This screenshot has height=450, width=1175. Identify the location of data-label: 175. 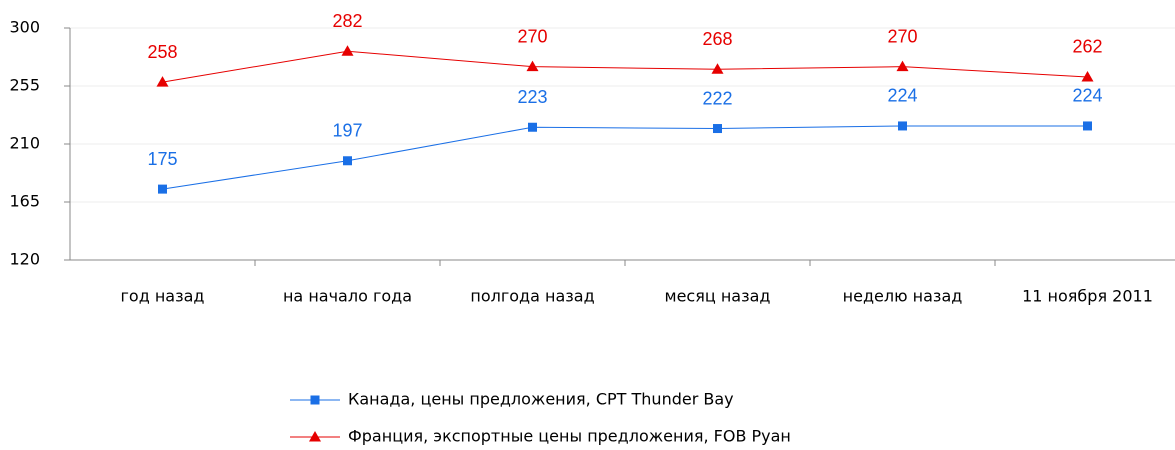
(162, 159).